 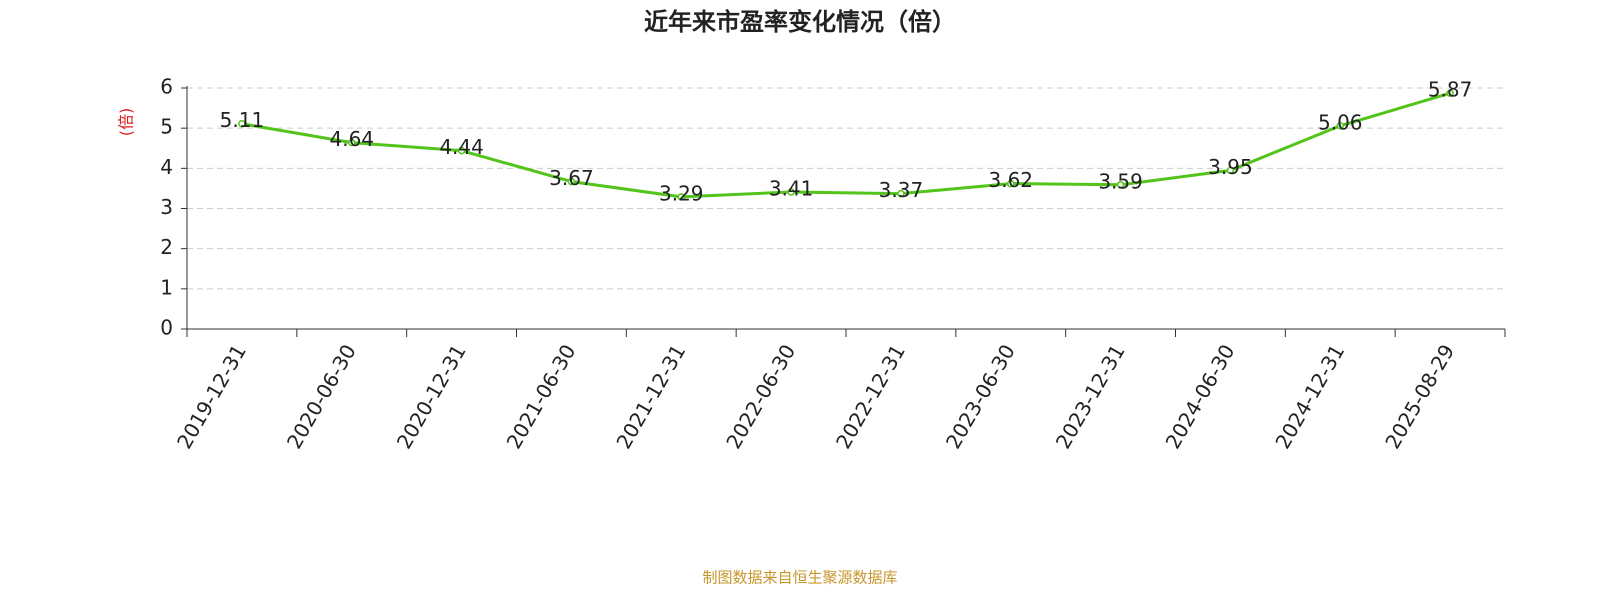 I want to click on data-label: 5.87, so click(x=1450, y=90).